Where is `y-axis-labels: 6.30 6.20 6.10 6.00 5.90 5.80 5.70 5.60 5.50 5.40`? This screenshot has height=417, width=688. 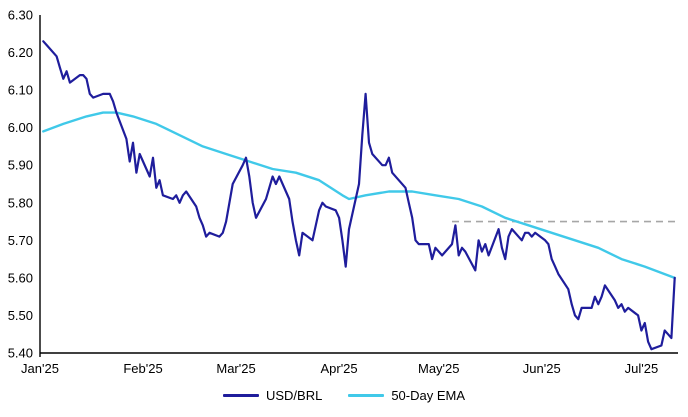
y-axis-labels: 6.30 6.20 6.10 6.00 5.90 5.80 5.70 5.60 5.50 5.40 is located at coordinates (20, 184).